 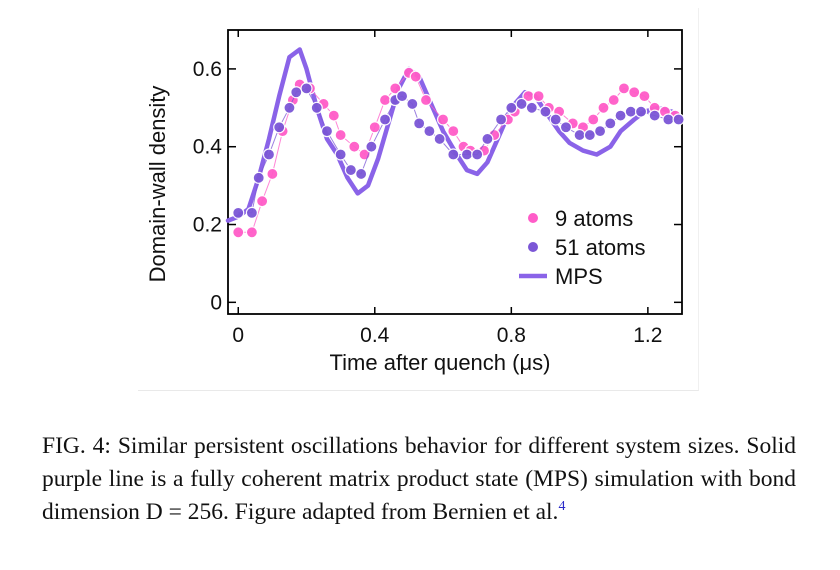 I want to click on series-connector-51-atoms, so click(x=458, y=150).